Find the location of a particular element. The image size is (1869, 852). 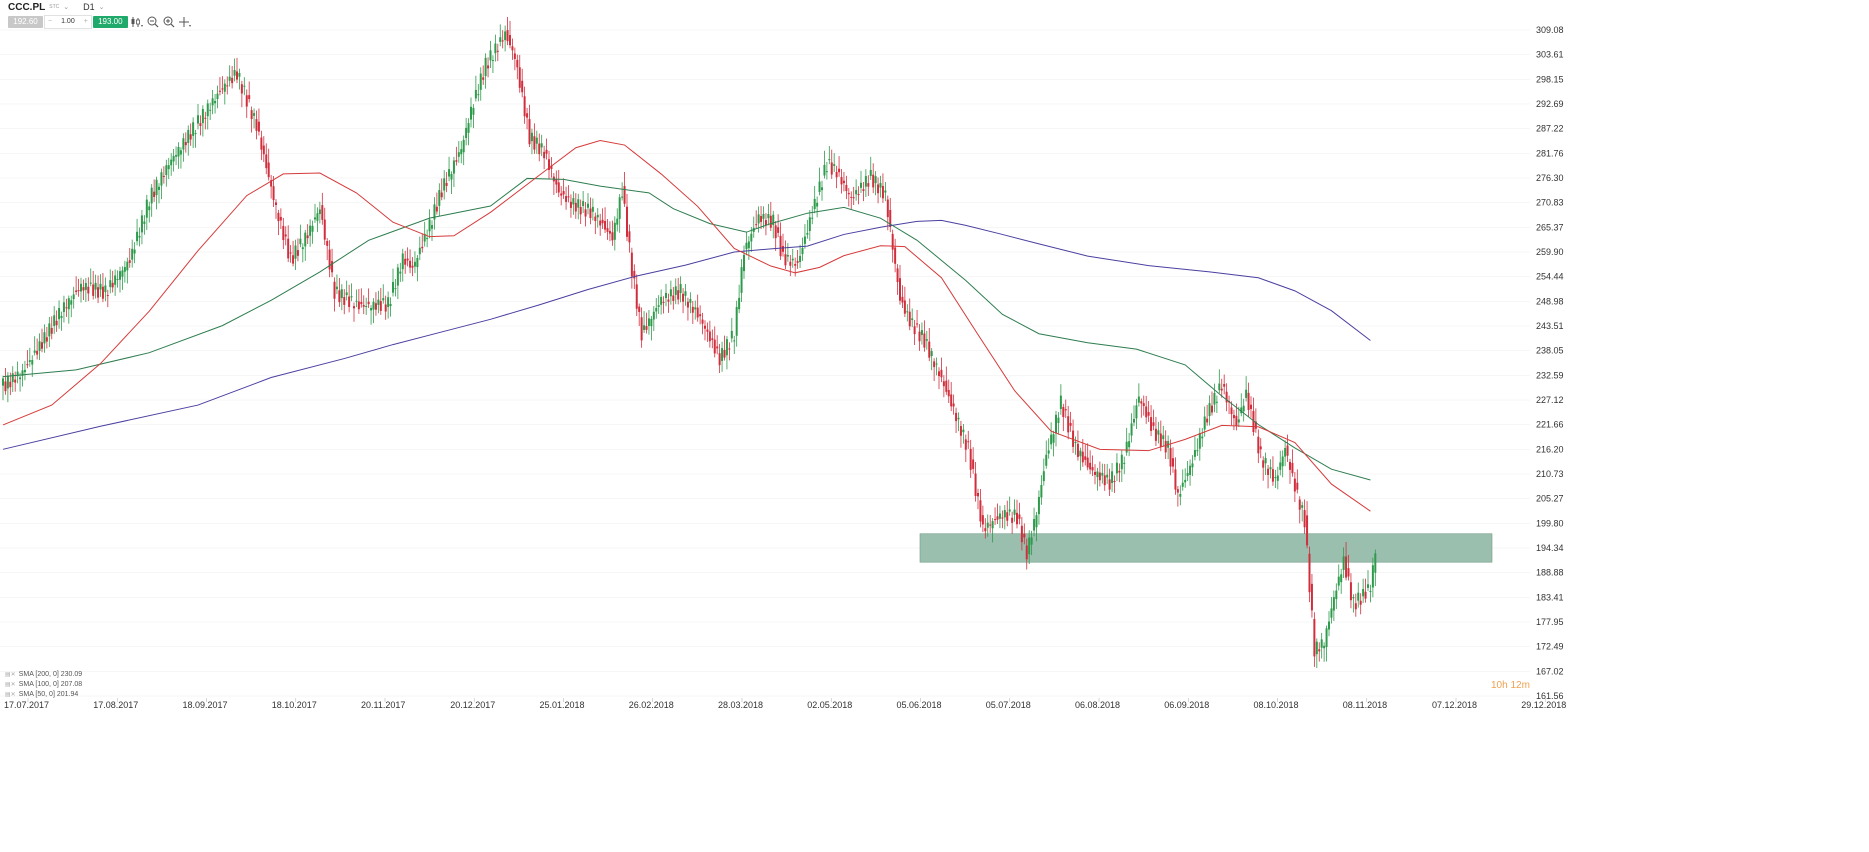

quantity-stepper: − 1.00 + is located at coordinates (68, 21).